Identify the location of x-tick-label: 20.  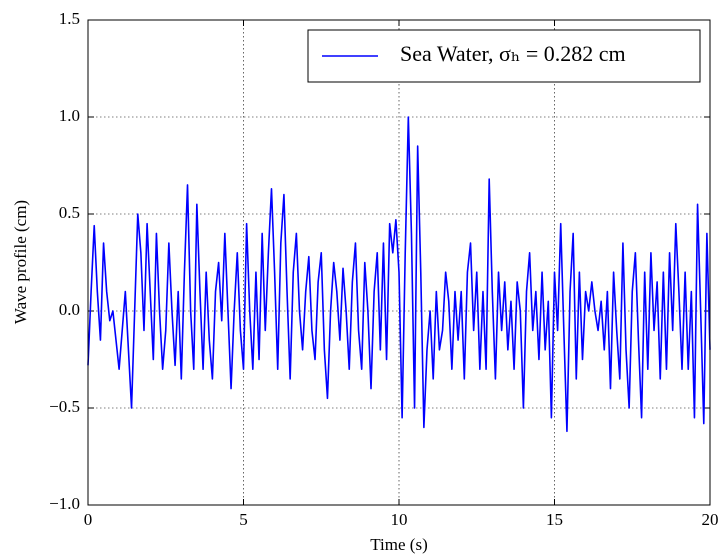
(710, 519).